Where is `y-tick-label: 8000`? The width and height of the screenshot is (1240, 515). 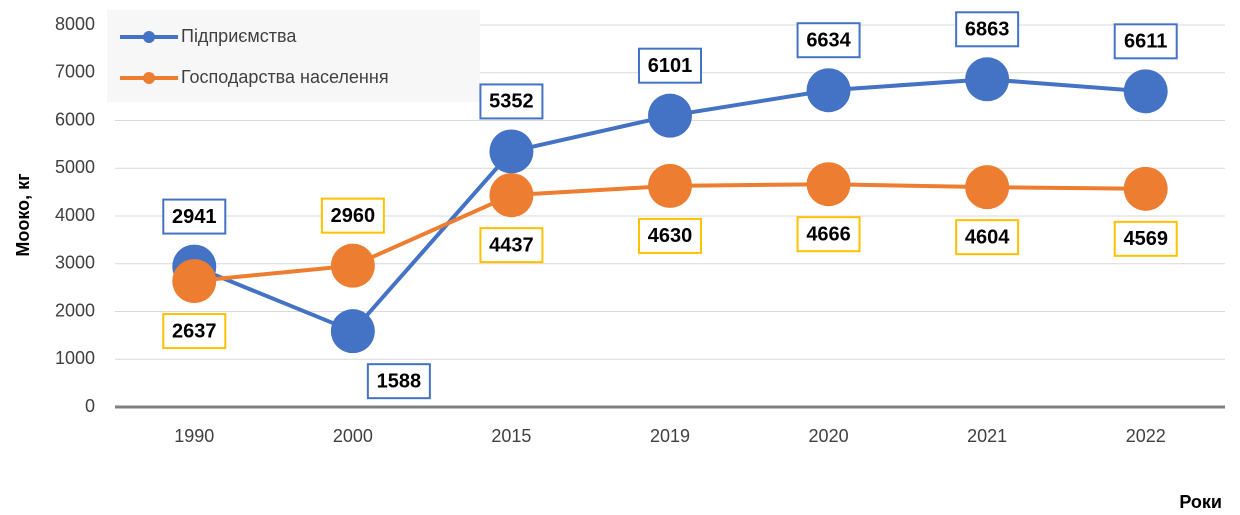 y-tick-label: 8000 is located at coordinates (75, 24).